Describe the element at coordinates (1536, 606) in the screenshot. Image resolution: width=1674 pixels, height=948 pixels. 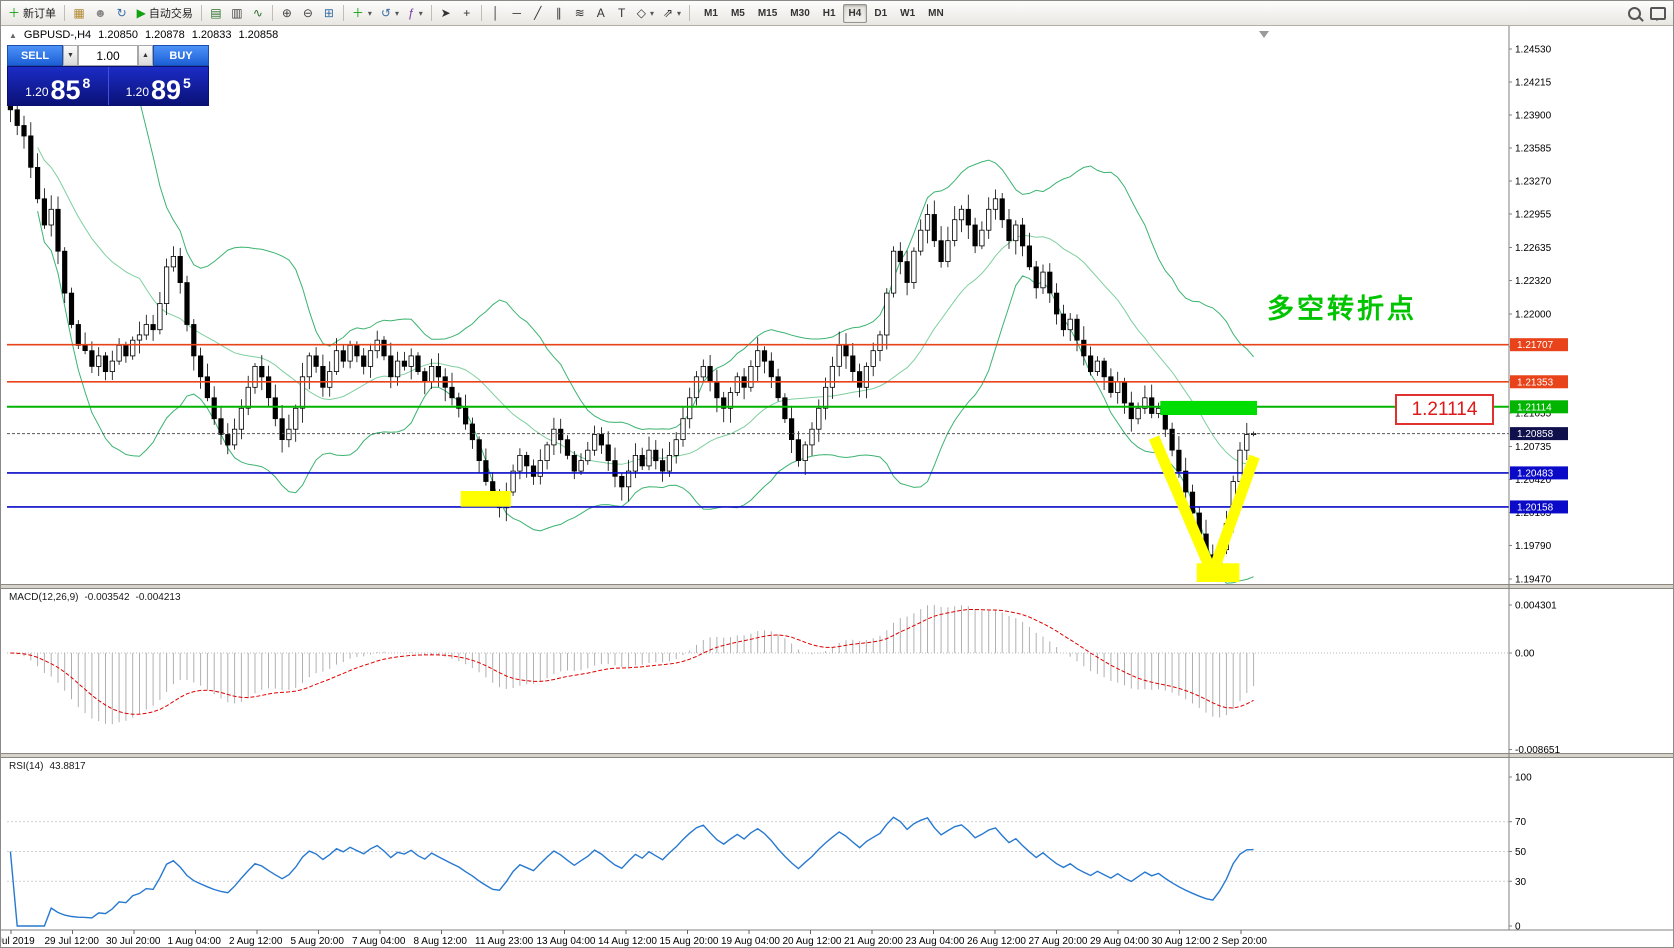
I see `macd-scale-label: 0.004301` at that location.